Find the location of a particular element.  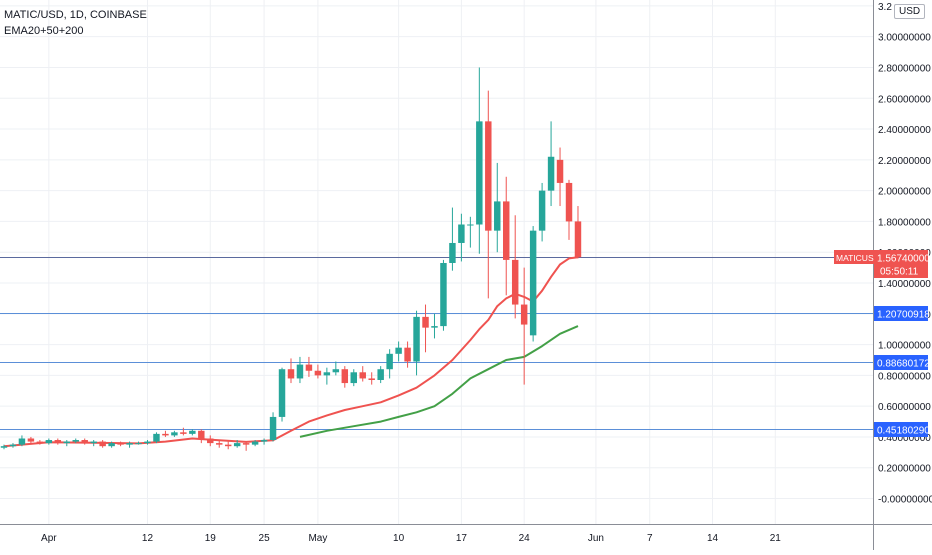

currency-badge: USD is located at coordinates (910, 11).